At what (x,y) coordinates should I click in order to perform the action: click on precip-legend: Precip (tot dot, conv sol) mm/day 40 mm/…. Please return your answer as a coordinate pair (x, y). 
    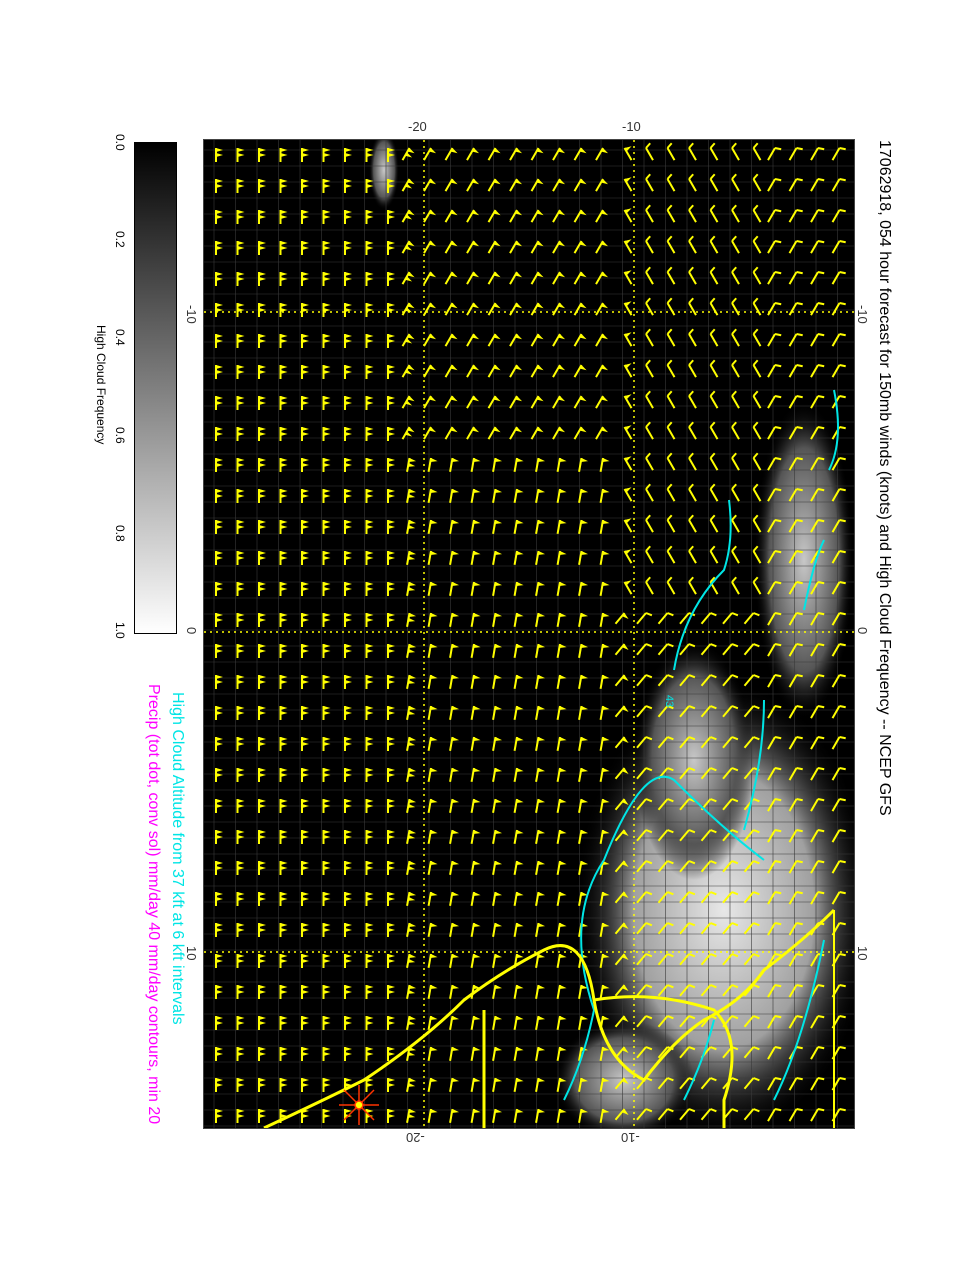
    Looking at the image, I should click on (153, 904).